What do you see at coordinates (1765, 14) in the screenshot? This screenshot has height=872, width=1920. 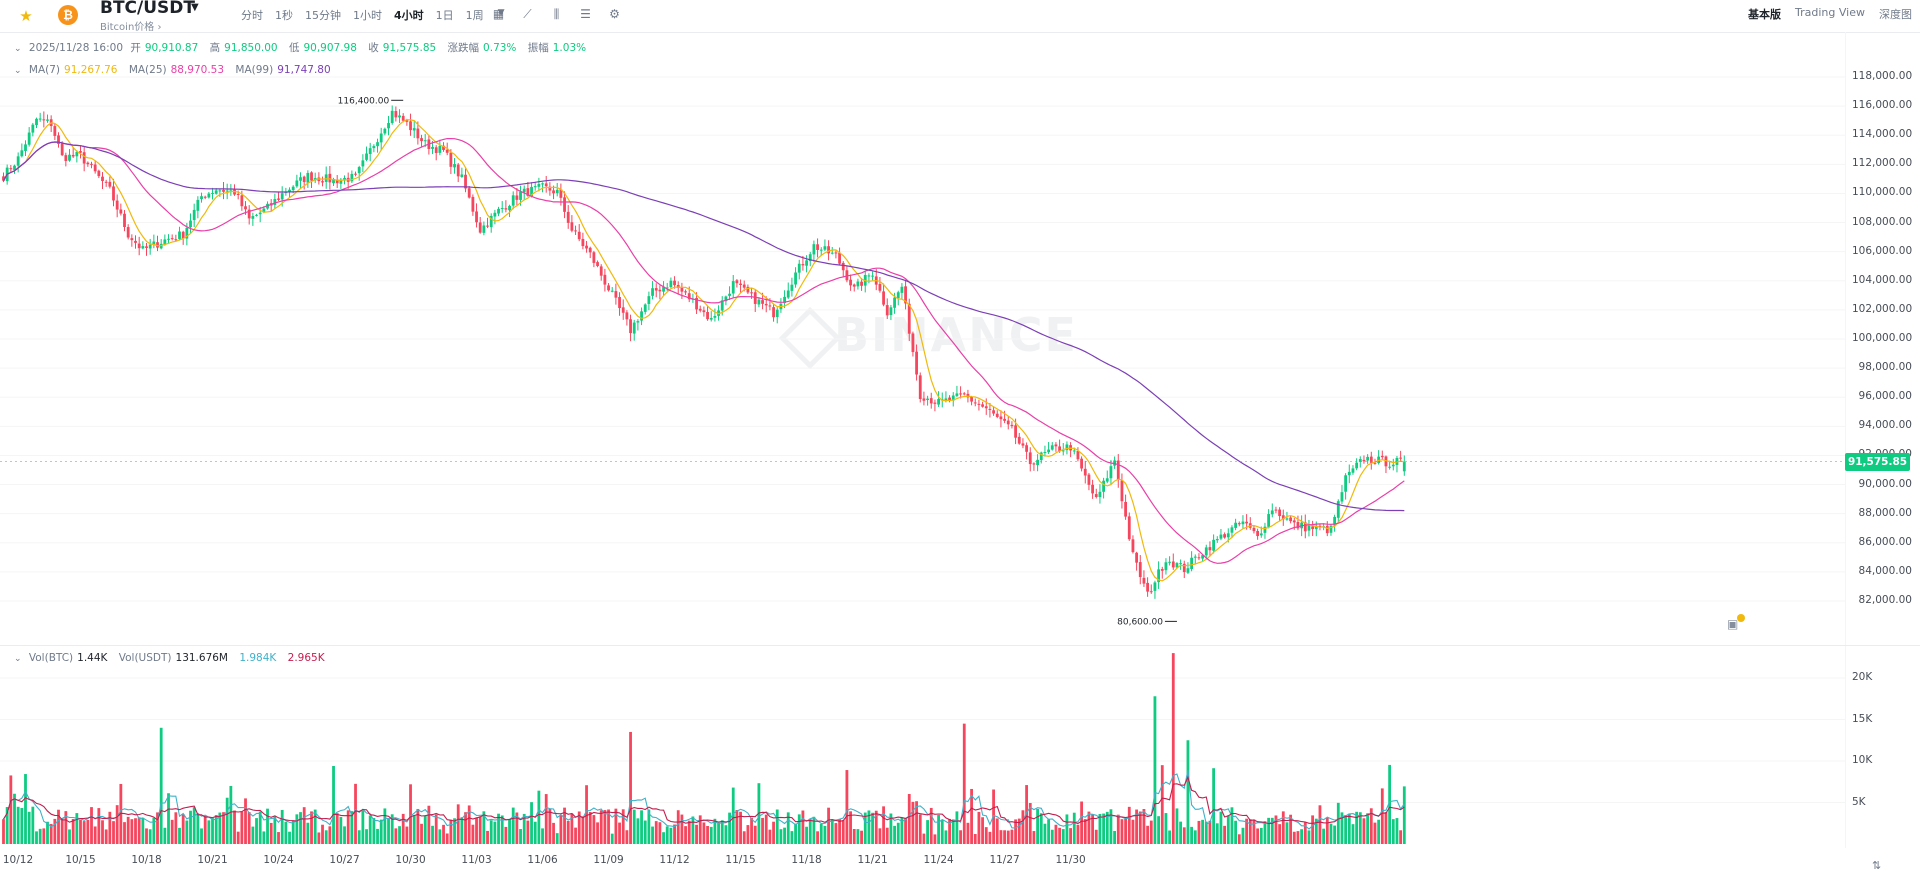 I see `view-basic-tab: 基本版` at bounding box center [1765, 14].